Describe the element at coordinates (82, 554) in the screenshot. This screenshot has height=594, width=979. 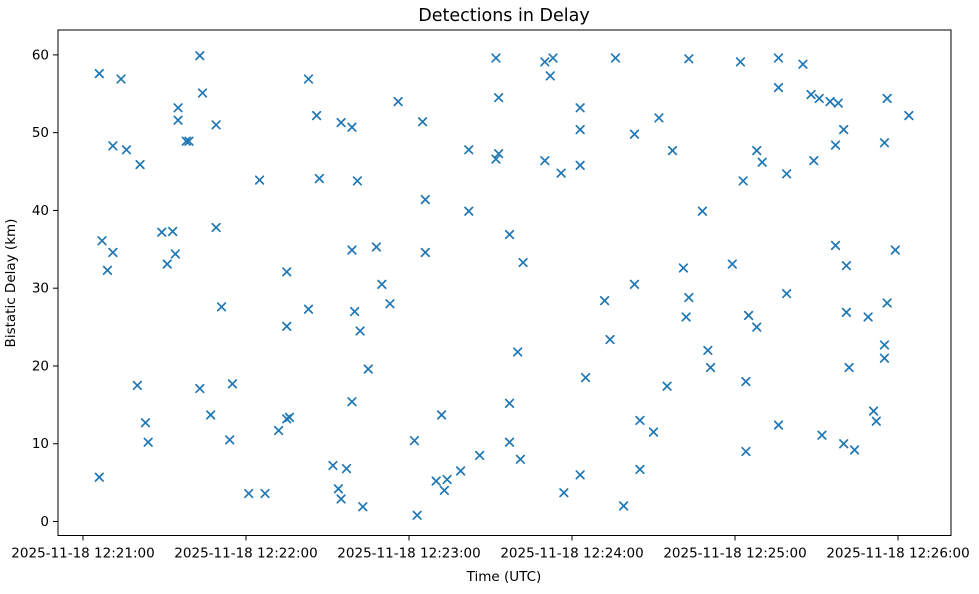
I see `x-tick-label: 2025-11-18 12:21:00` at that location.